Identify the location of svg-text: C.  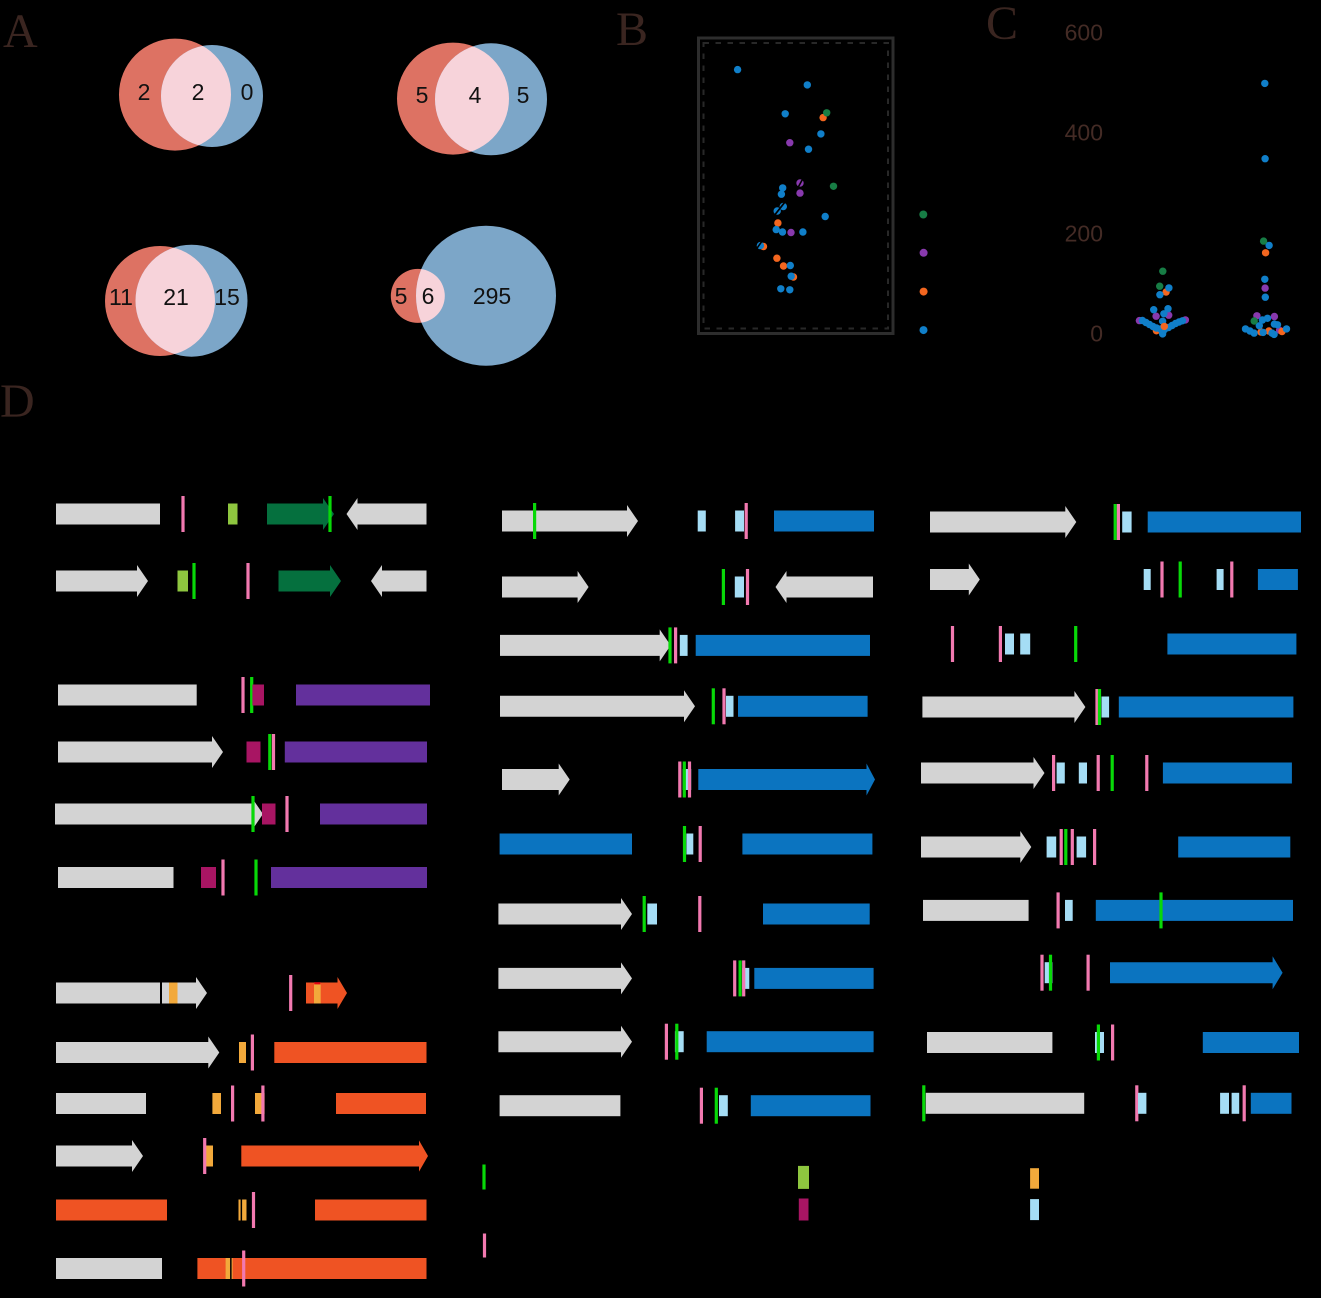
(1002, 25).